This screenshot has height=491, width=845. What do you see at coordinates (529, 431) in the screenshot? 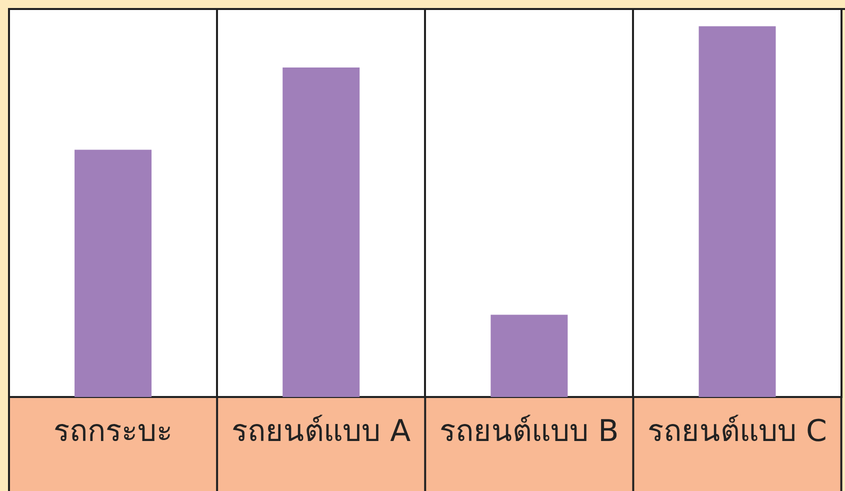
I see `x-tick-label: รถยนต์แบบ B` at bounding box center [529, 431].